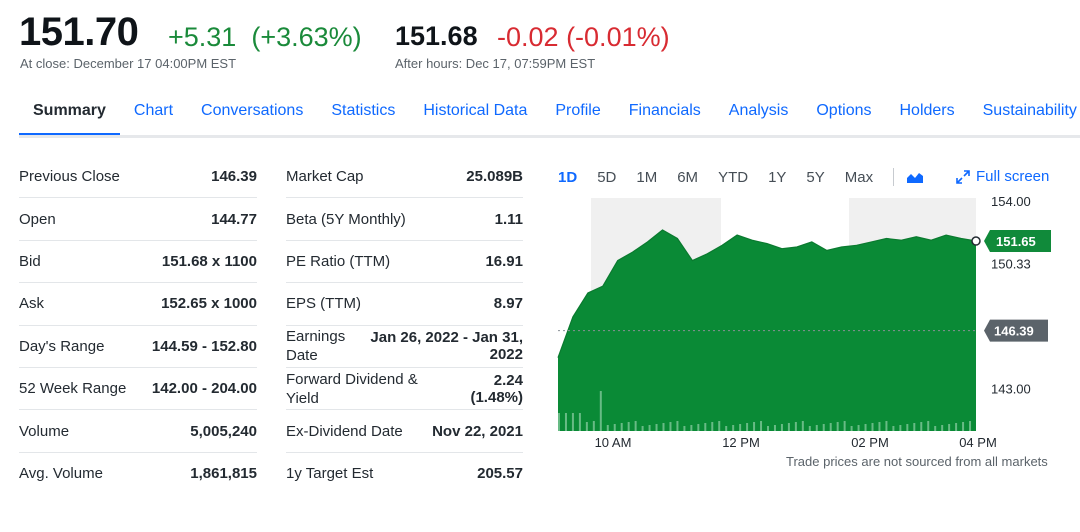  Describe the element at coordinates (741, 442) in the screenshot. I see `x-tick-label: 12 PM` at that location.